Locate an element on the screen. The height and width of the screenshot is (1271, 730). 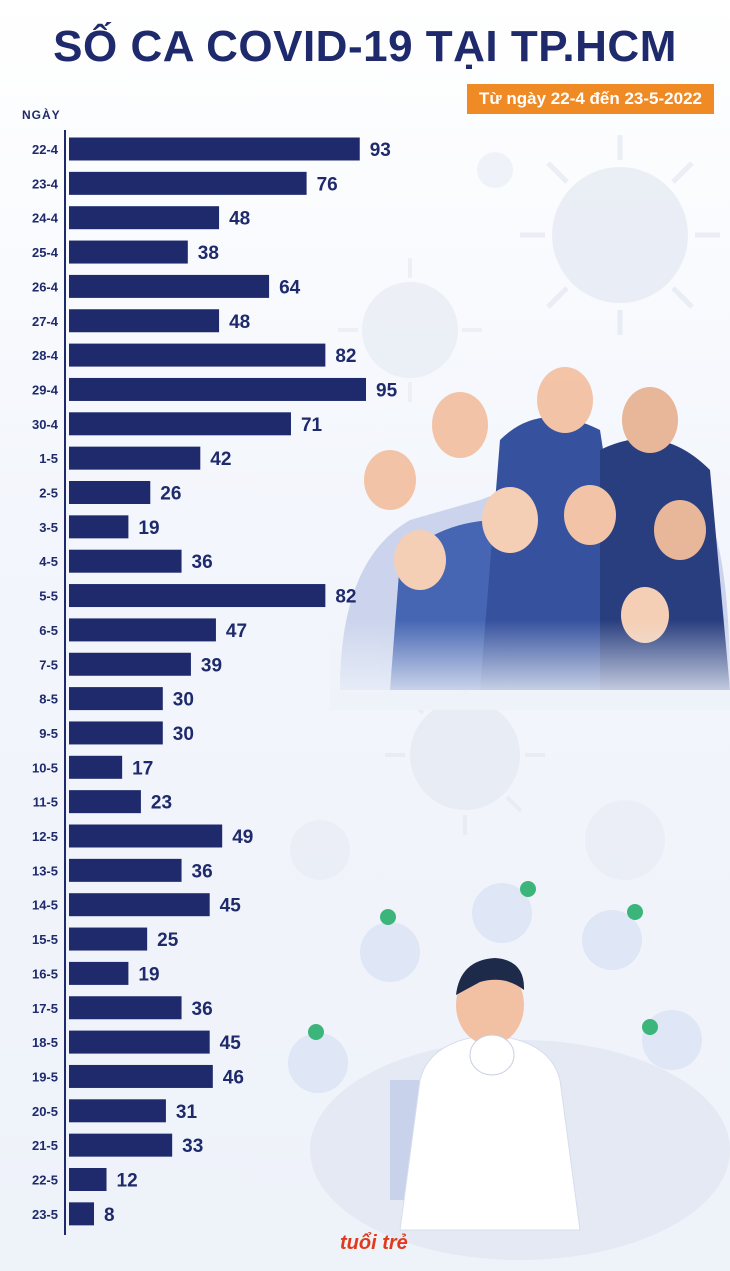
data-label: 39 is located at coordinates (211, 665).